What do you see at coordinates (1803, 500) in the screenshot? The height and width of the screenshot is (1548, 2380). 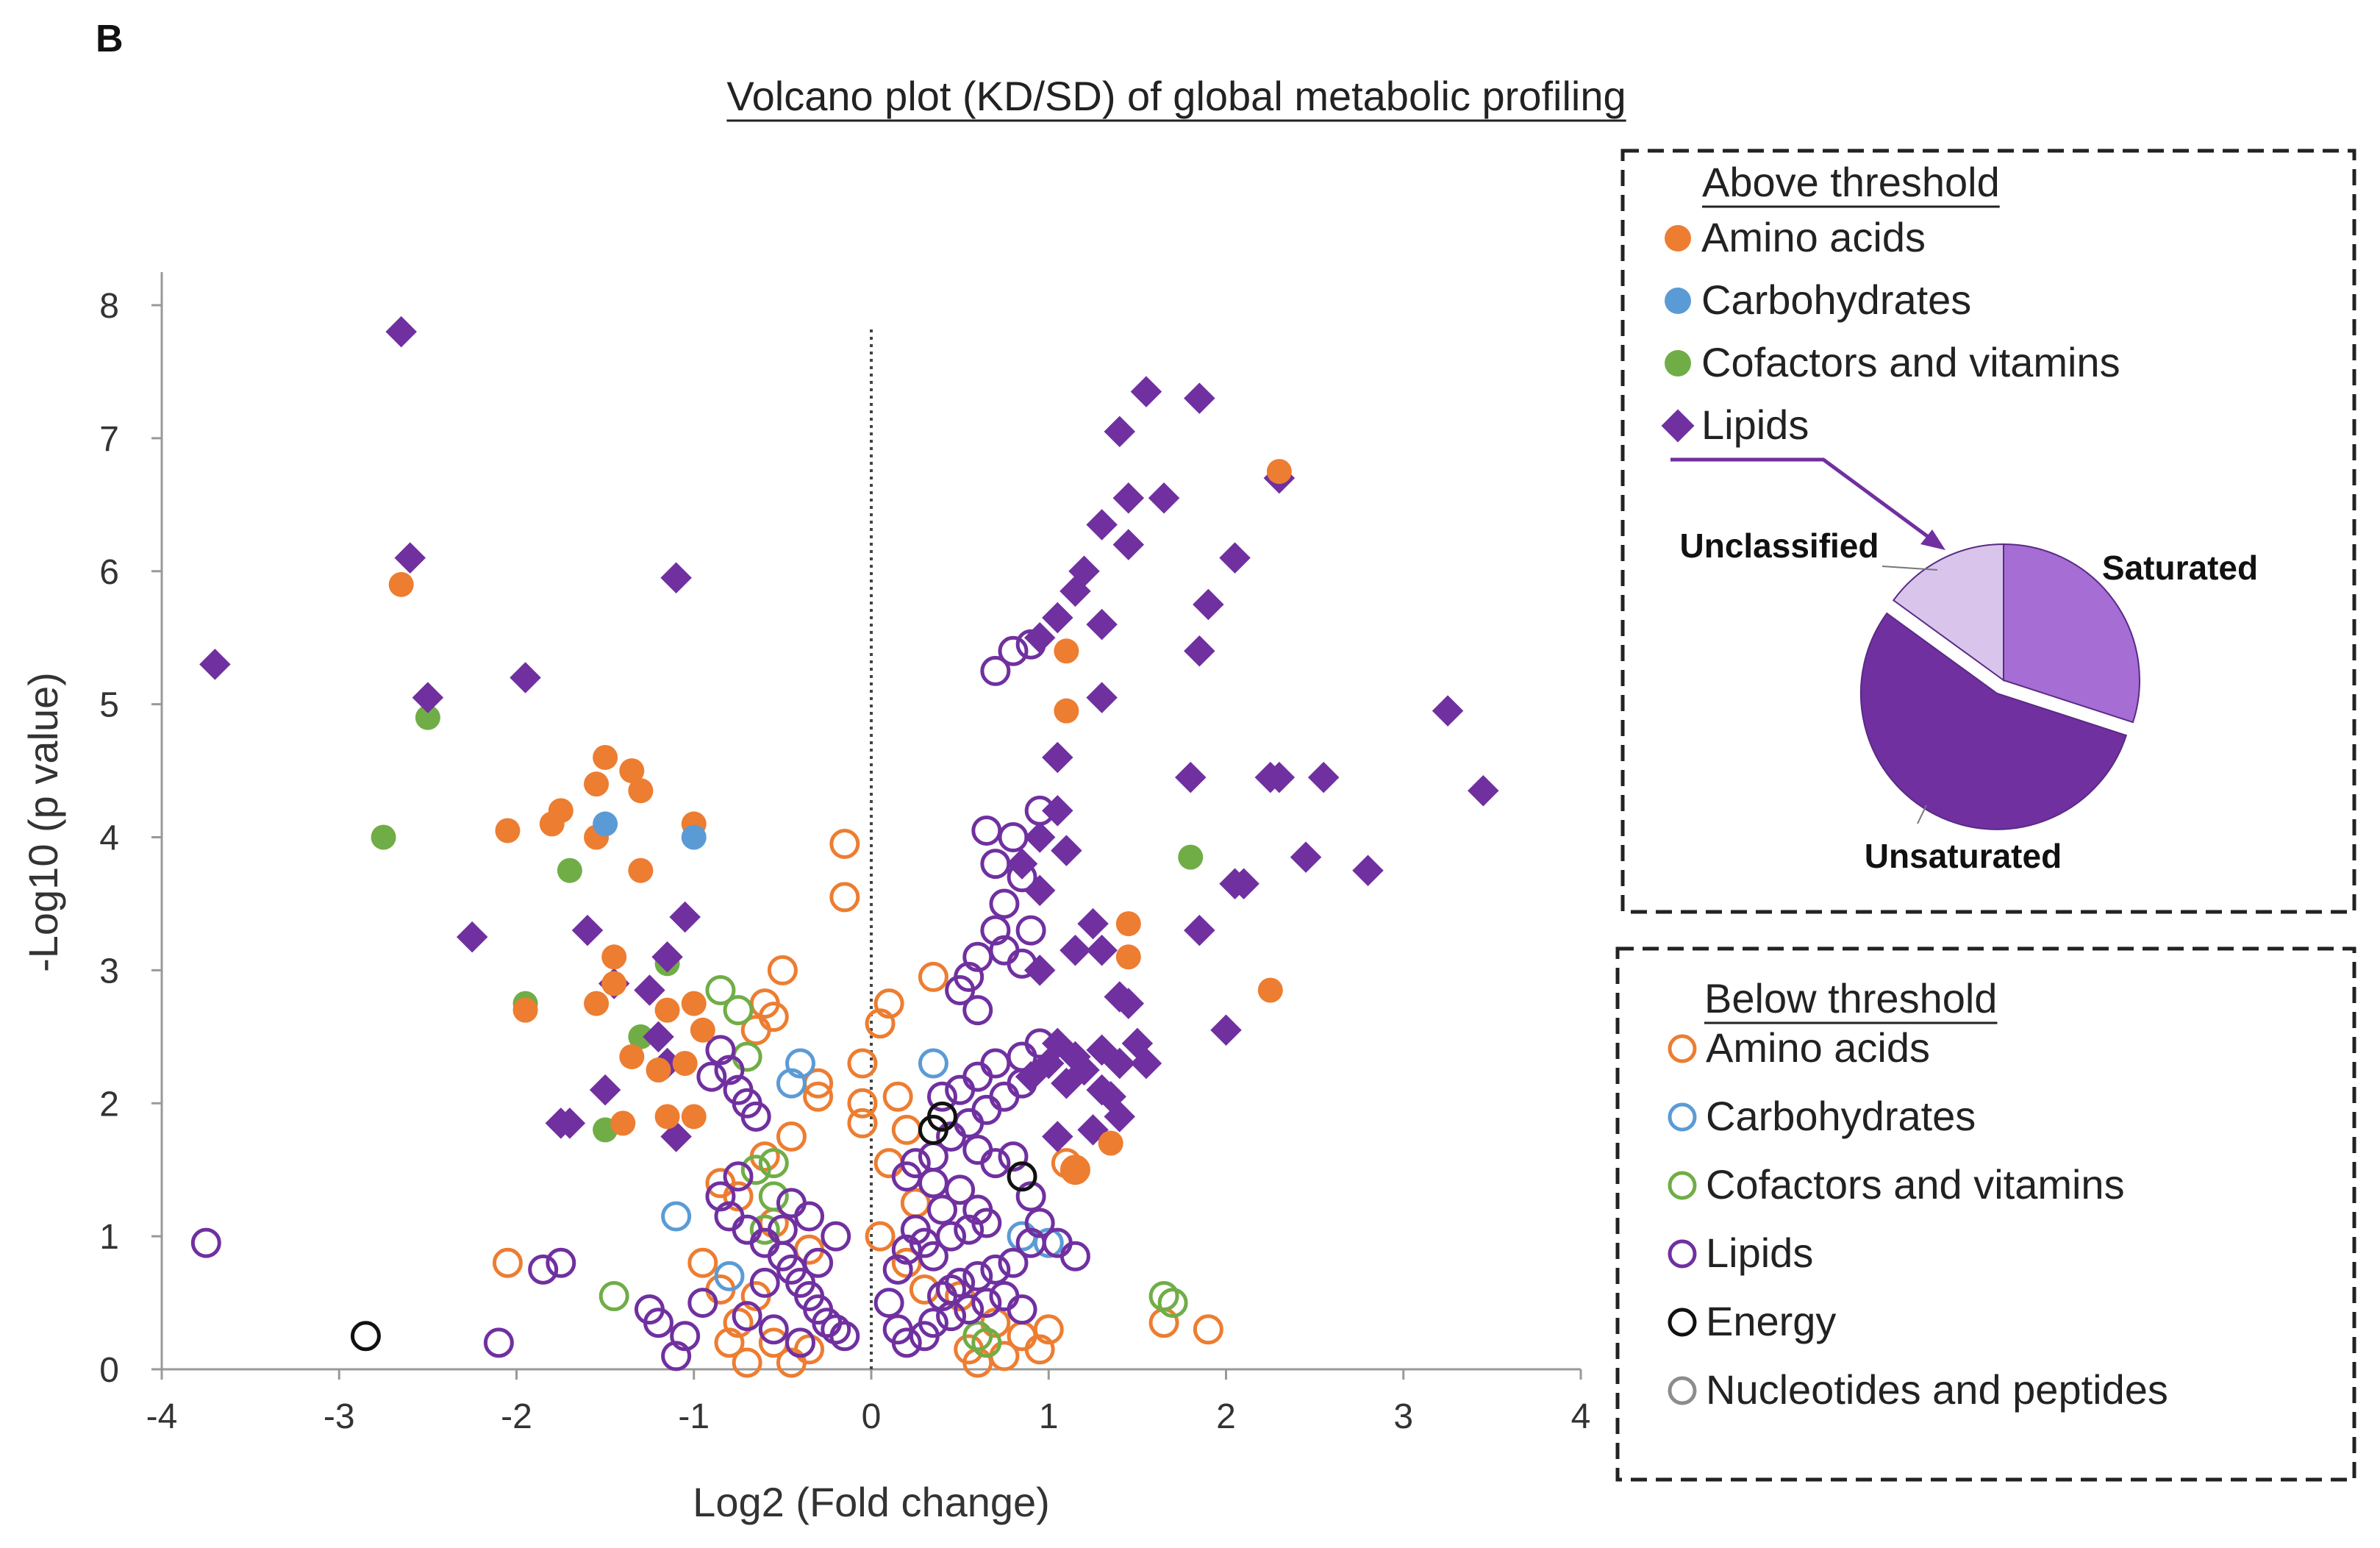 I see `lipids-to-pie-arrow-line` at bounding box center [1803, 500].